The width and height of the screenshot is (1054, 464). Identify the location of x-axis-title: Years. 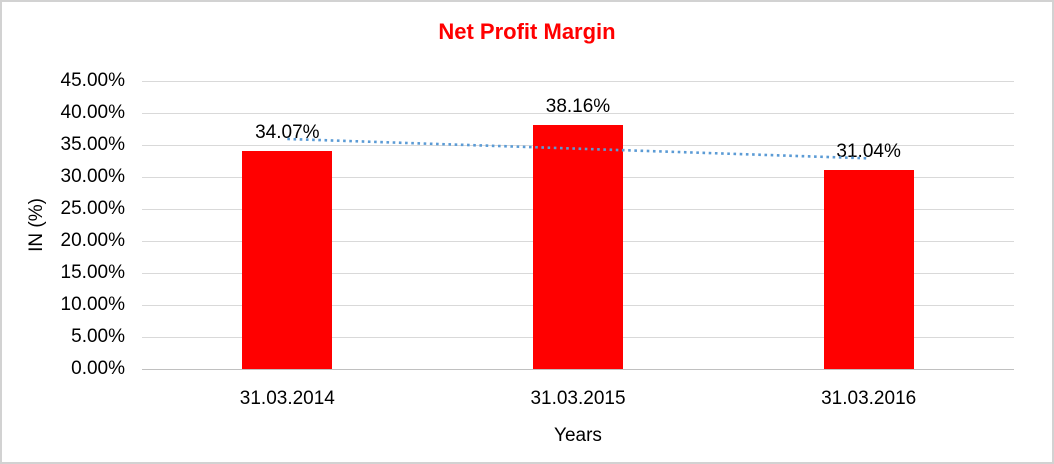
(578, 435).